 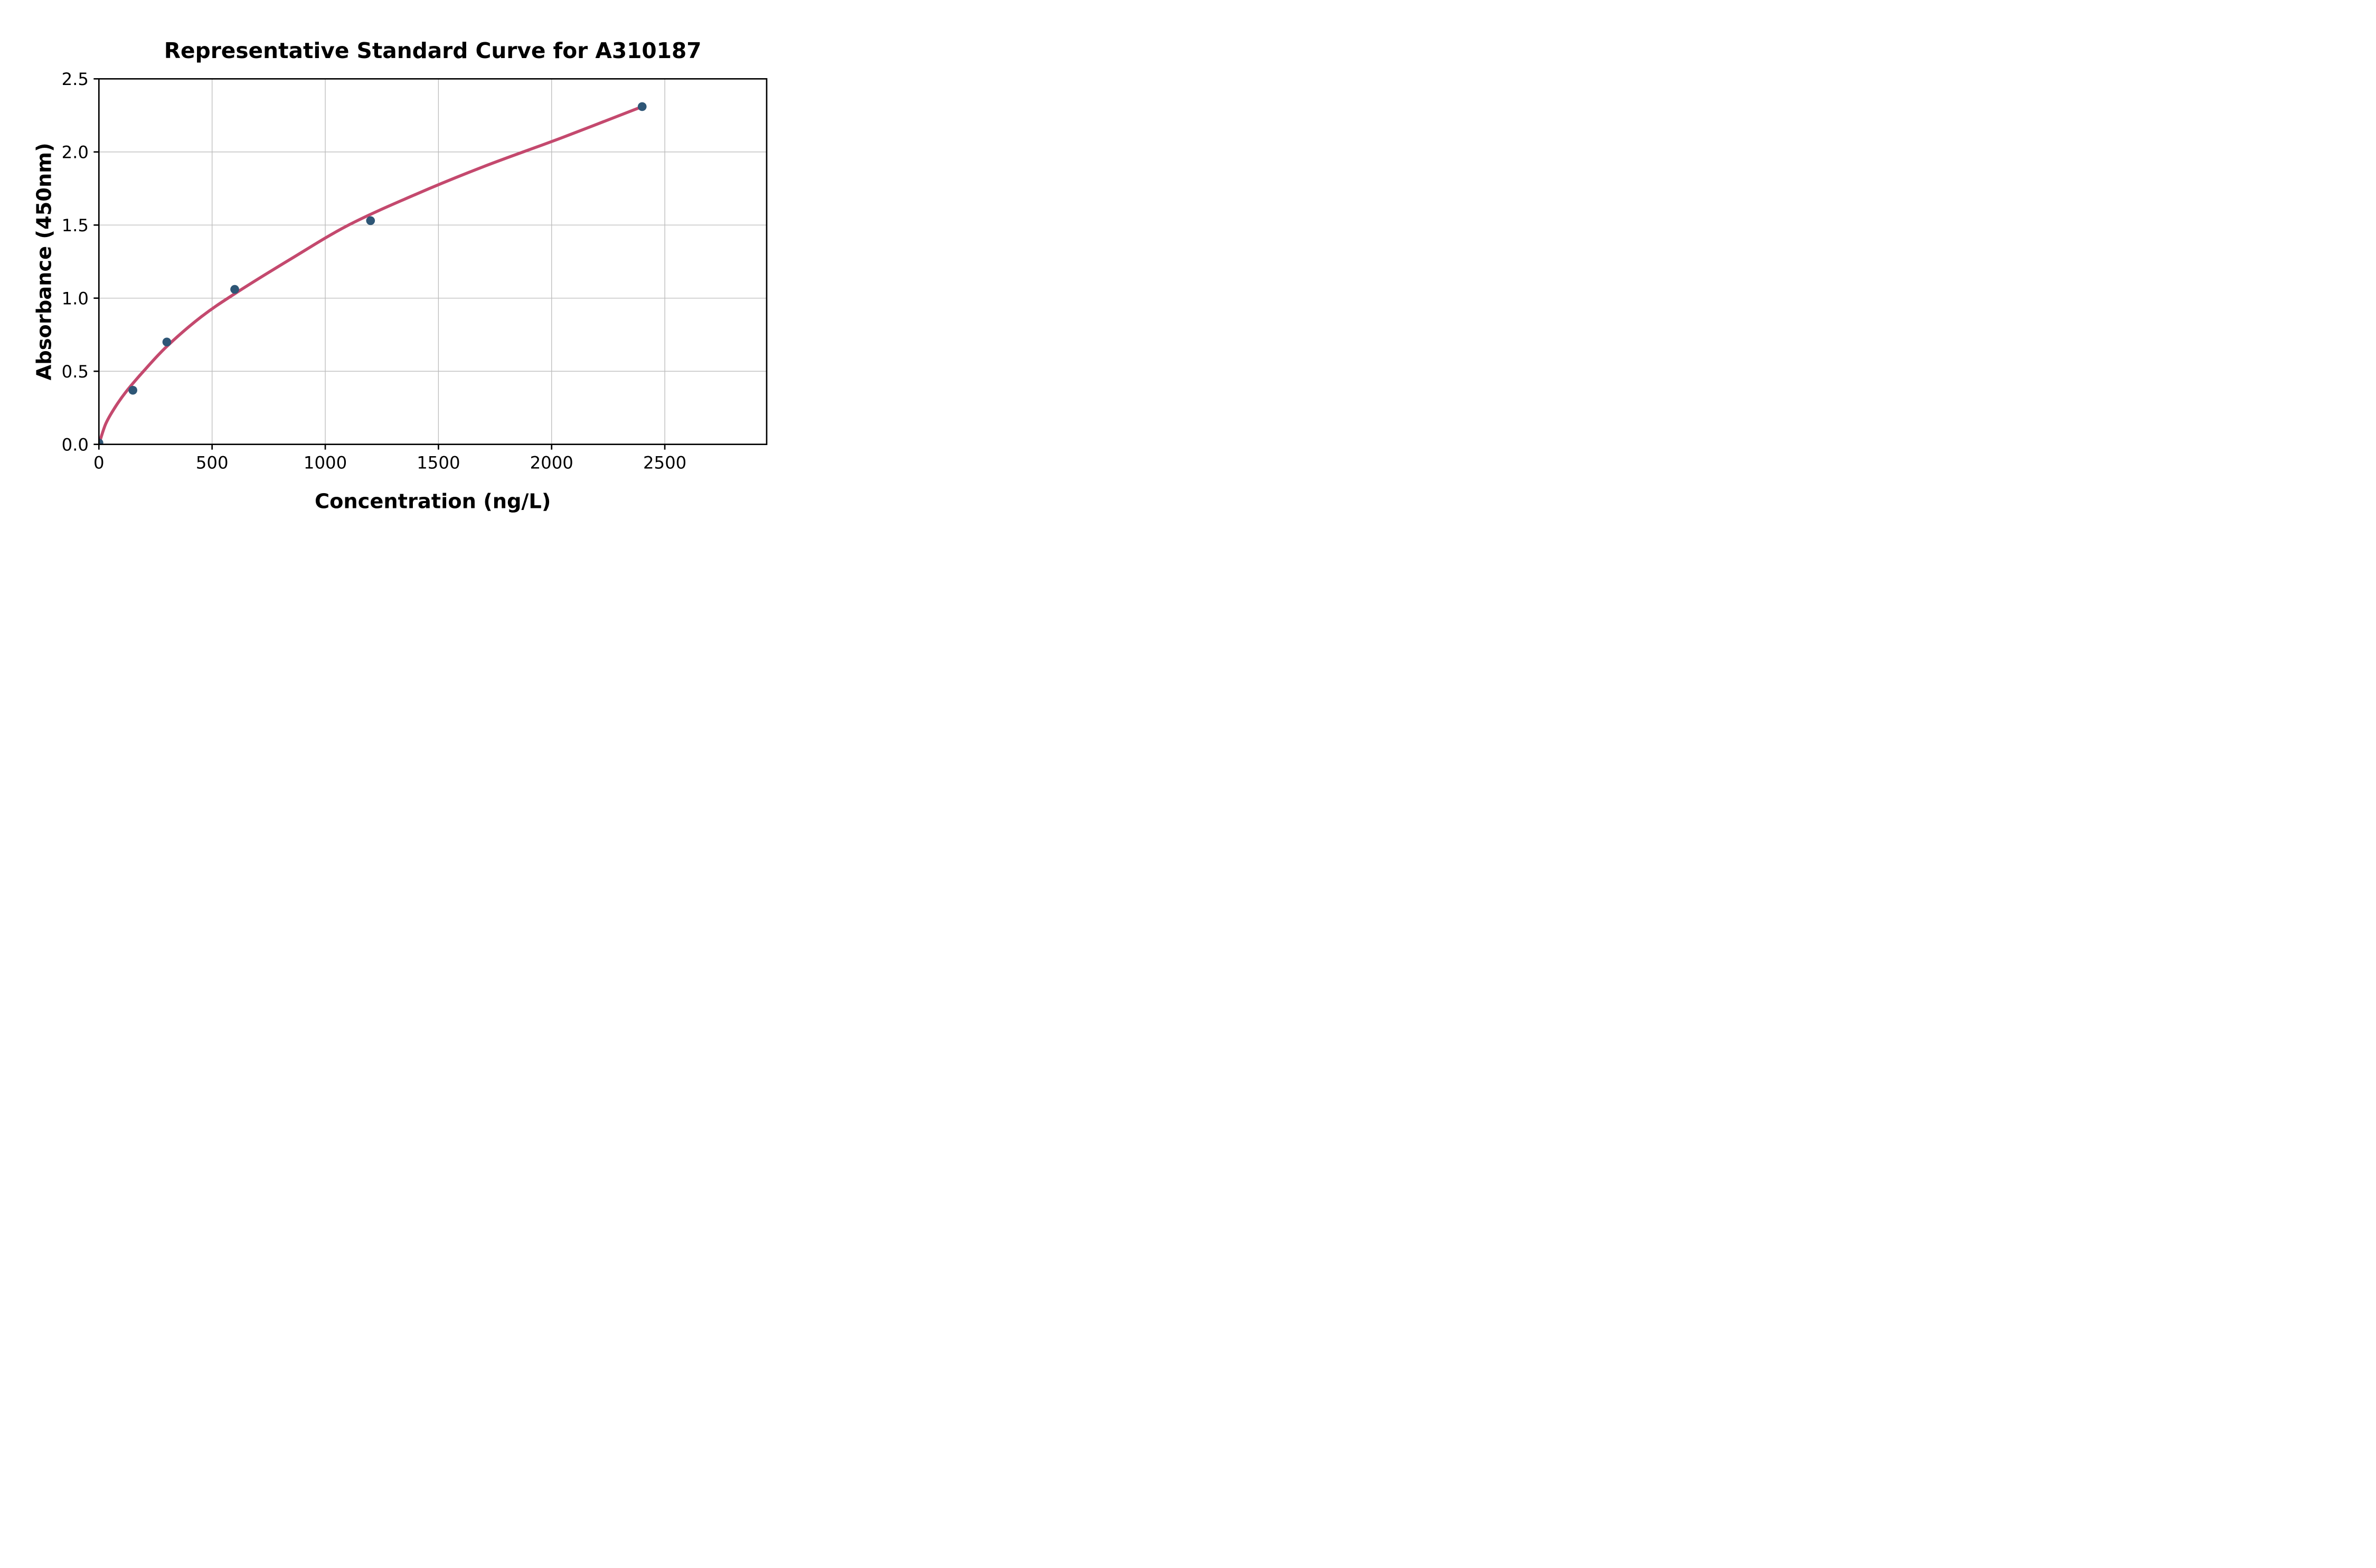 What do you see at coordinates (76, 225) in the screenshot?
I see `y-tick-label-1.5: 1.5` at bounding box center [76, 225].